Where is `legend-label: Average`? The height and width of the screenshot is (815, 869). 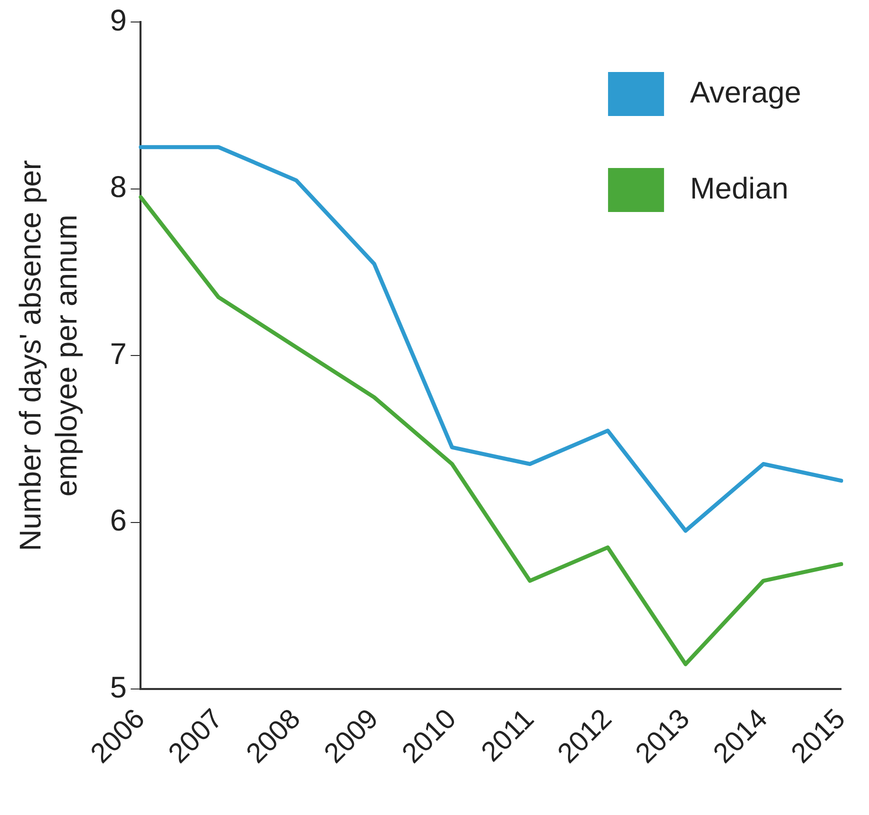
legend-label: Average is located at coordinates (746, 93).